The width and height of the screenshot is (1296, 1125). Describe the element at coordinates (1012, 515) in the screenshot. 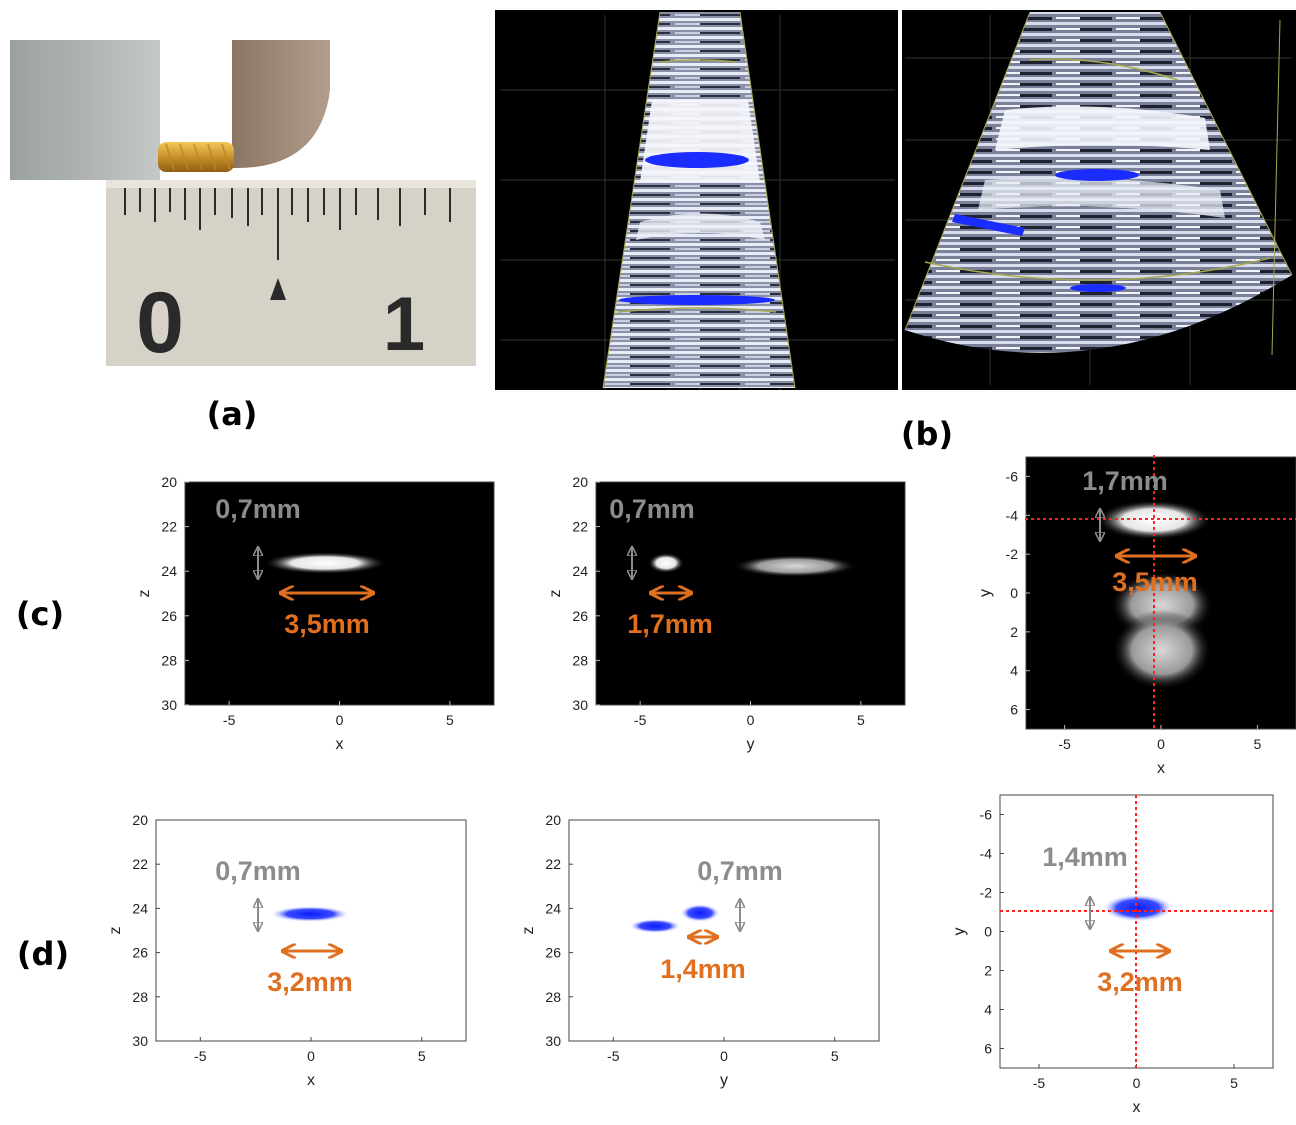

I see `c-xy-ytick-1: -4` at that location.